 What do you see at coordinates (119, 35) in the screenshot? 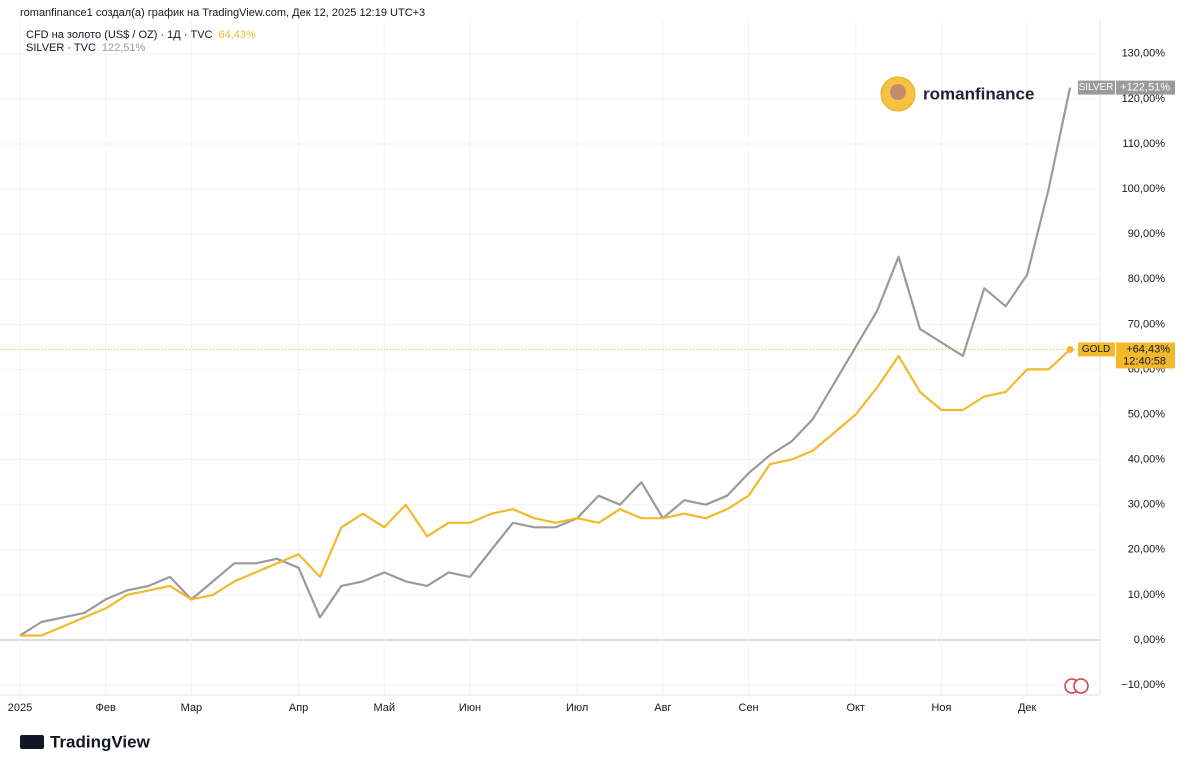
I see `legend-name: CFD на золото (US$ / OZ) · 1Д · TVC` at bounding box center [119, 35].